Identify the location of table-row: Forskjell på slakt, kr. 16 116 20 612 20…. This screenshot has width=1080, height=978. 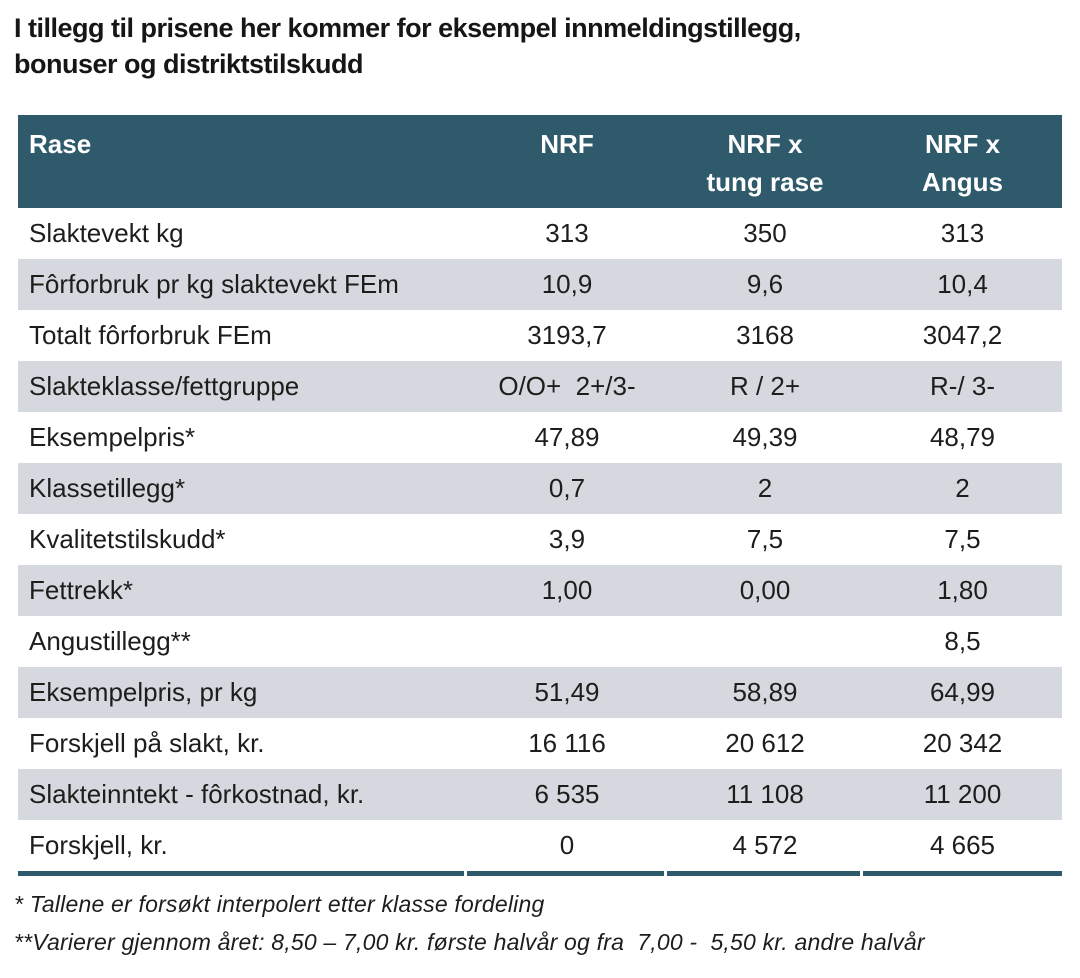
(540, 744).